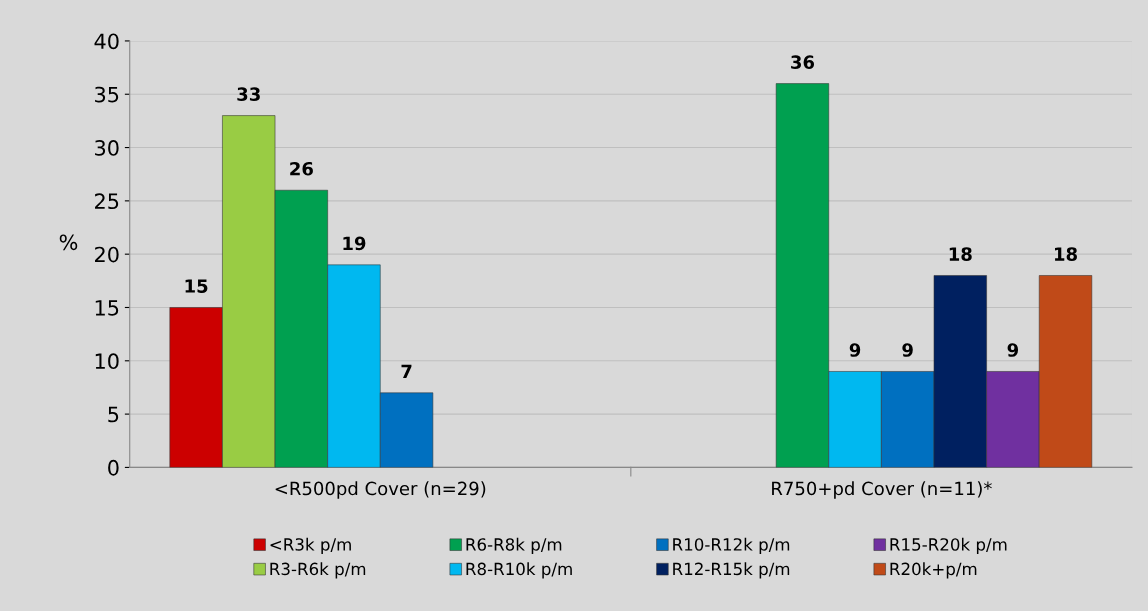 The image size is (1148, 611). Describe the element at coordinates (318, 570) in the screenshot. I see `legend-label: R3-R6k p/m` at that location.